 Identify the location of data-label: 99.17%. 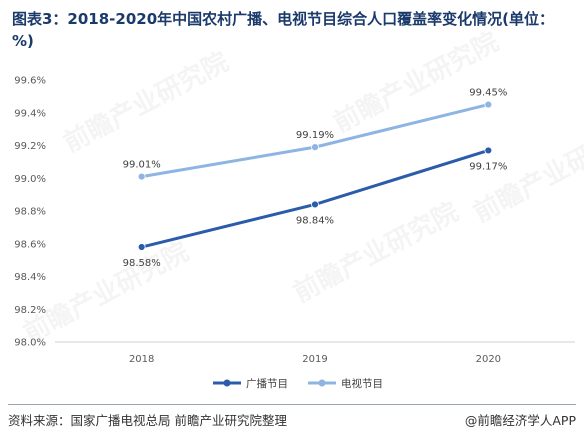
(488, 166).